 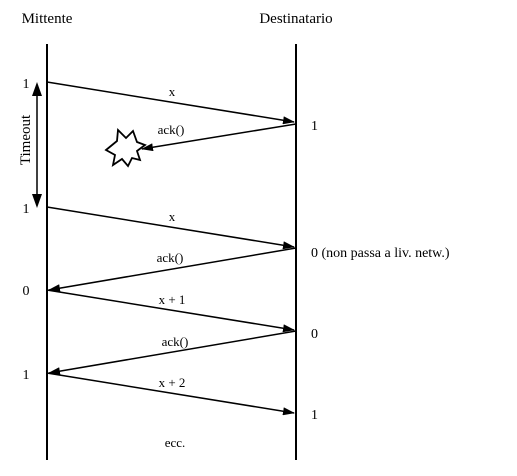 I want to click on message-label-7: x + 2, so click(x=172, y=382).